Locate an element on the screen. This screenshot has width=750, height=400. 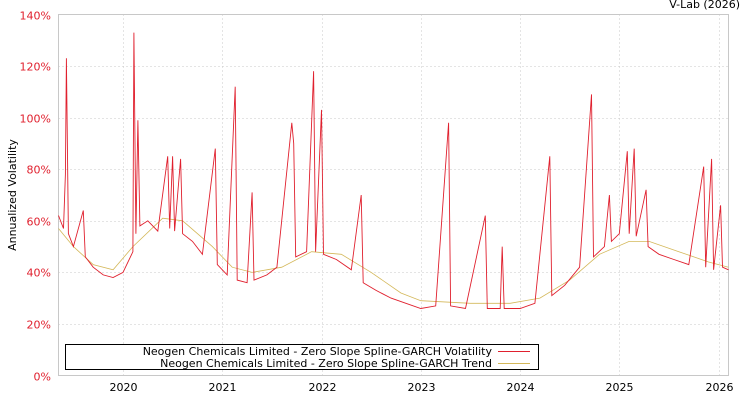
y-axis: 0% 20% 40% 60% 80% 100% 120% 140% is located at coordinates (35, 197).